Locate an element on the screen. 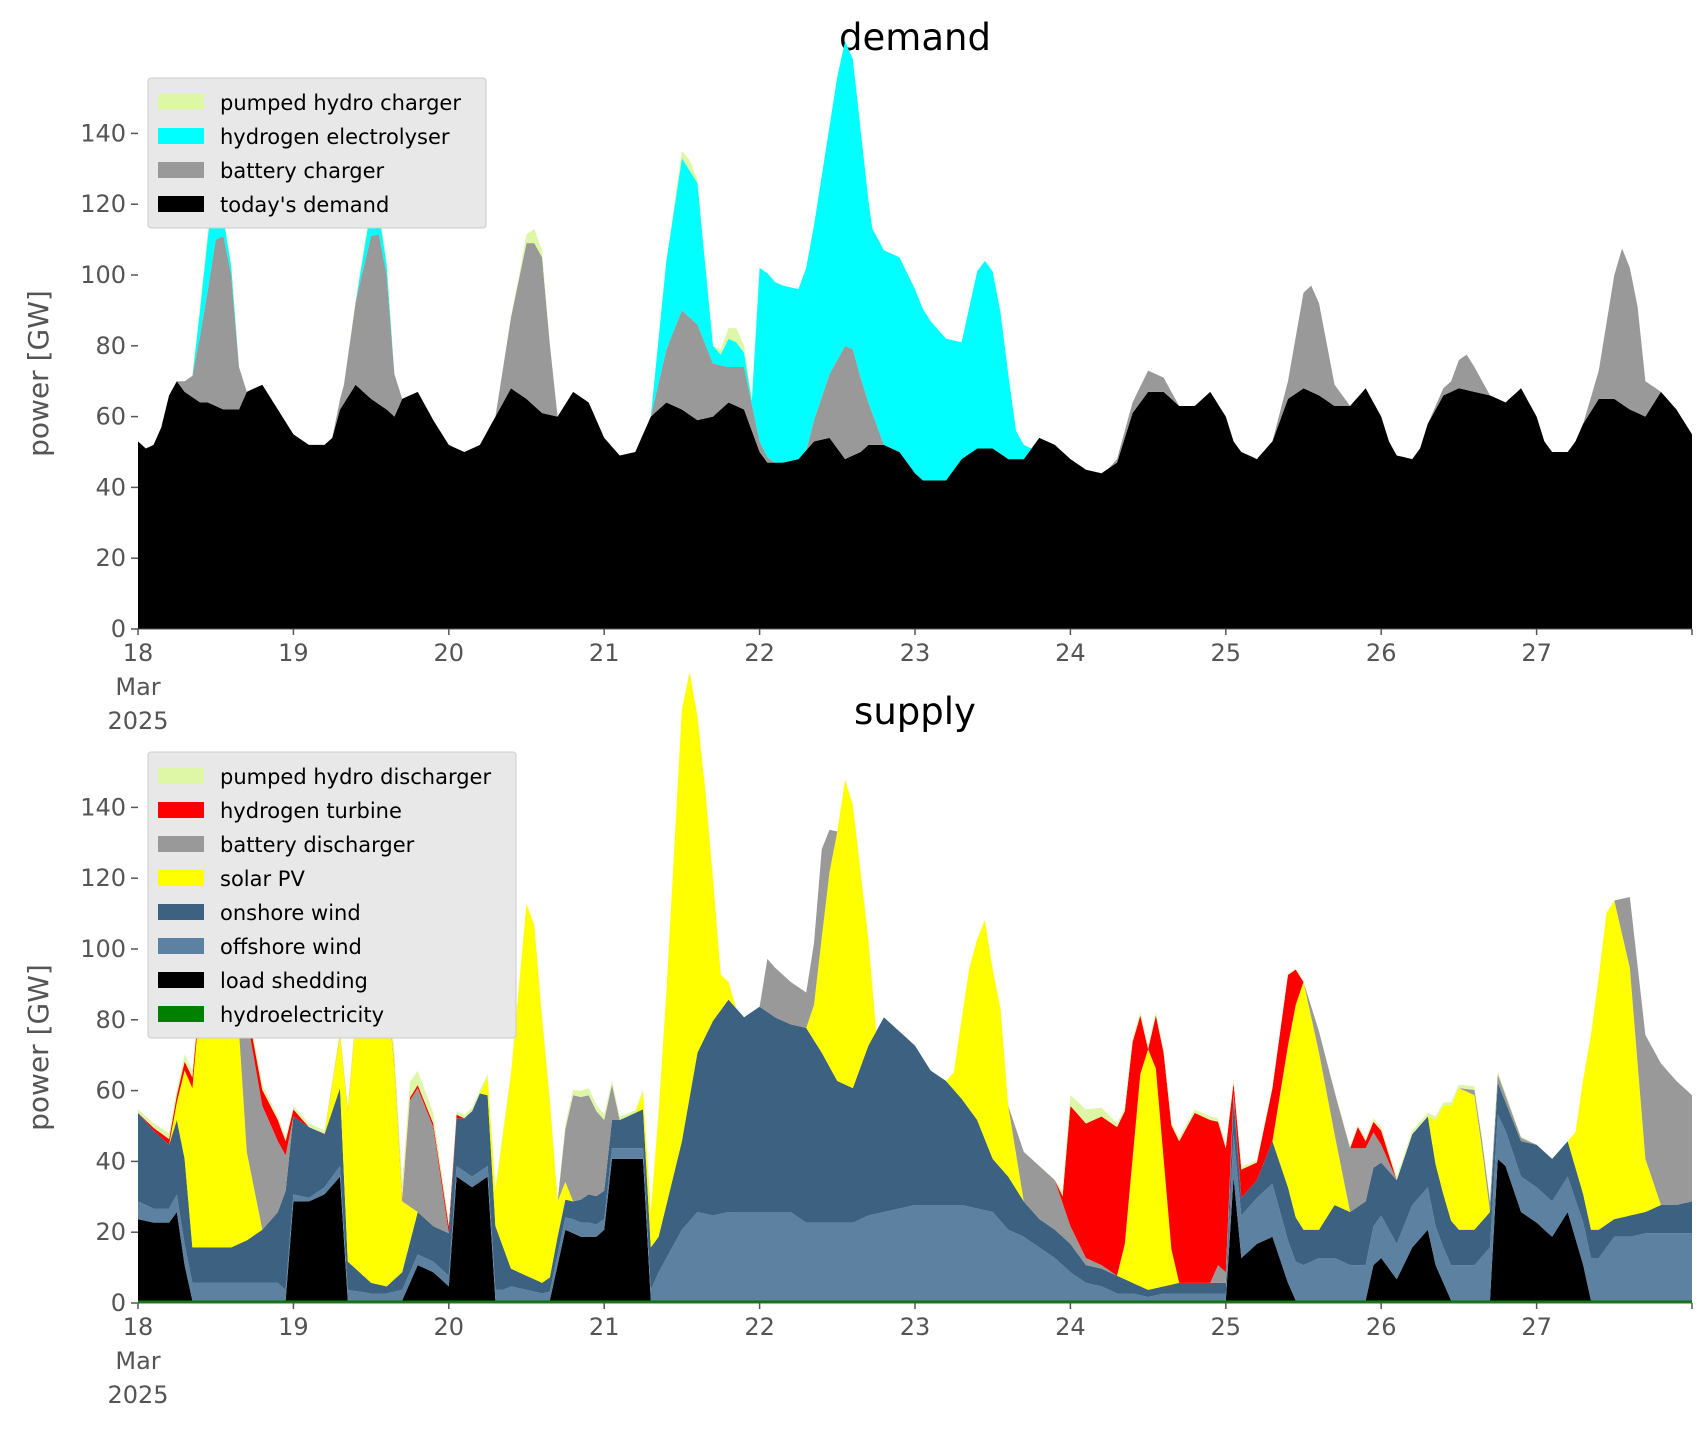 The image size is (1706, 1435). area-offshore-wind is located at coordinates (915, 1207).